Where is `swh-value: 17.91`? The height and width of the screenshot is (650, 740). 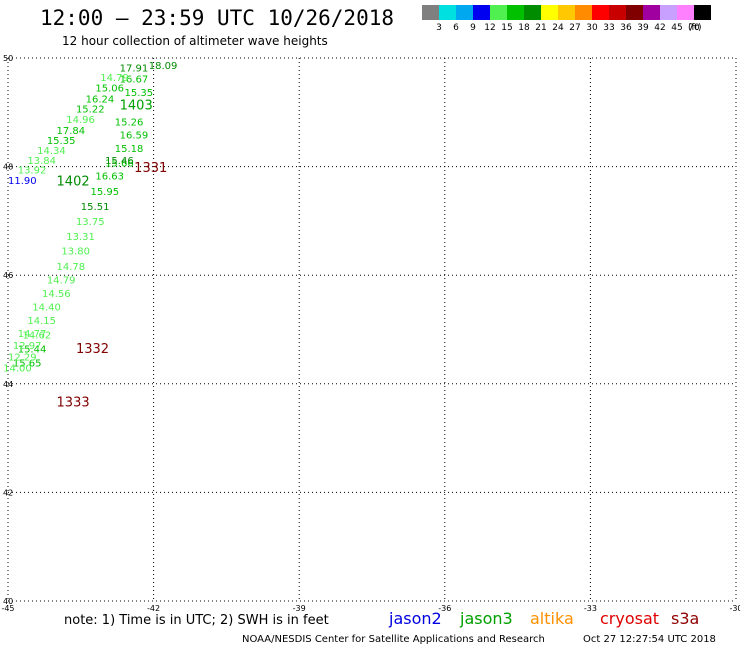 swh-value: 17.91 is located at coordinates (134, 69).